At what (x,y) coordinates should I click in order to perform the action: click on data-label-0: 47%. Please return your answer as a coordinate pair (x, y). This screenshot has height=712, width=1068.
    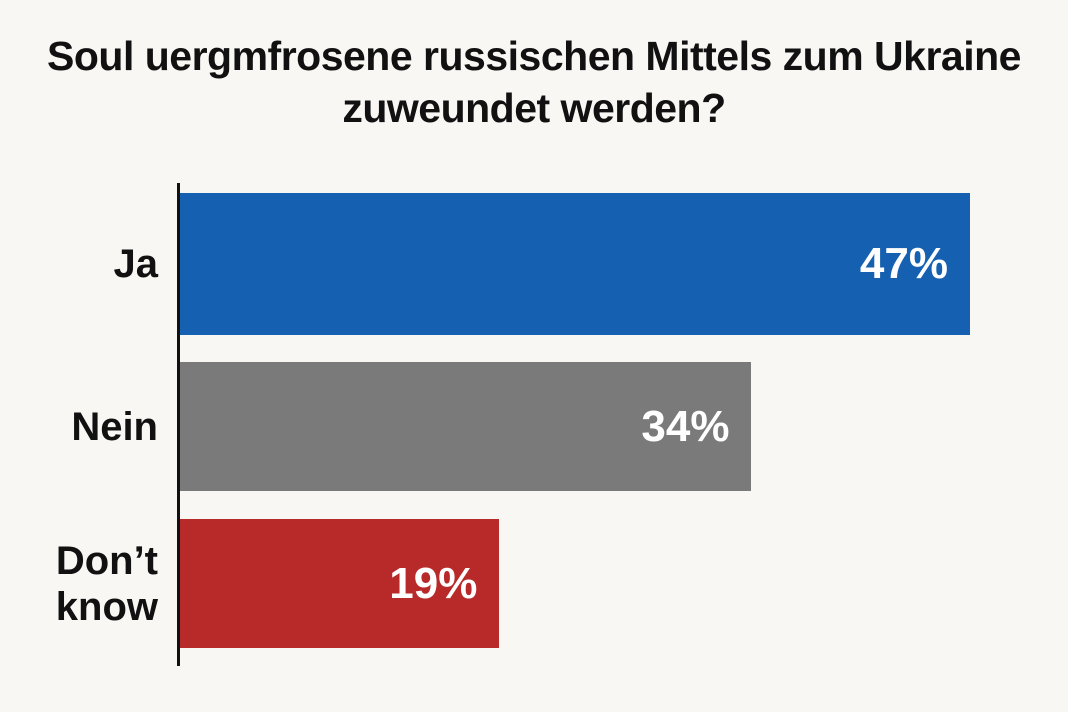
    Looking at the image, I should click on (903, 263).